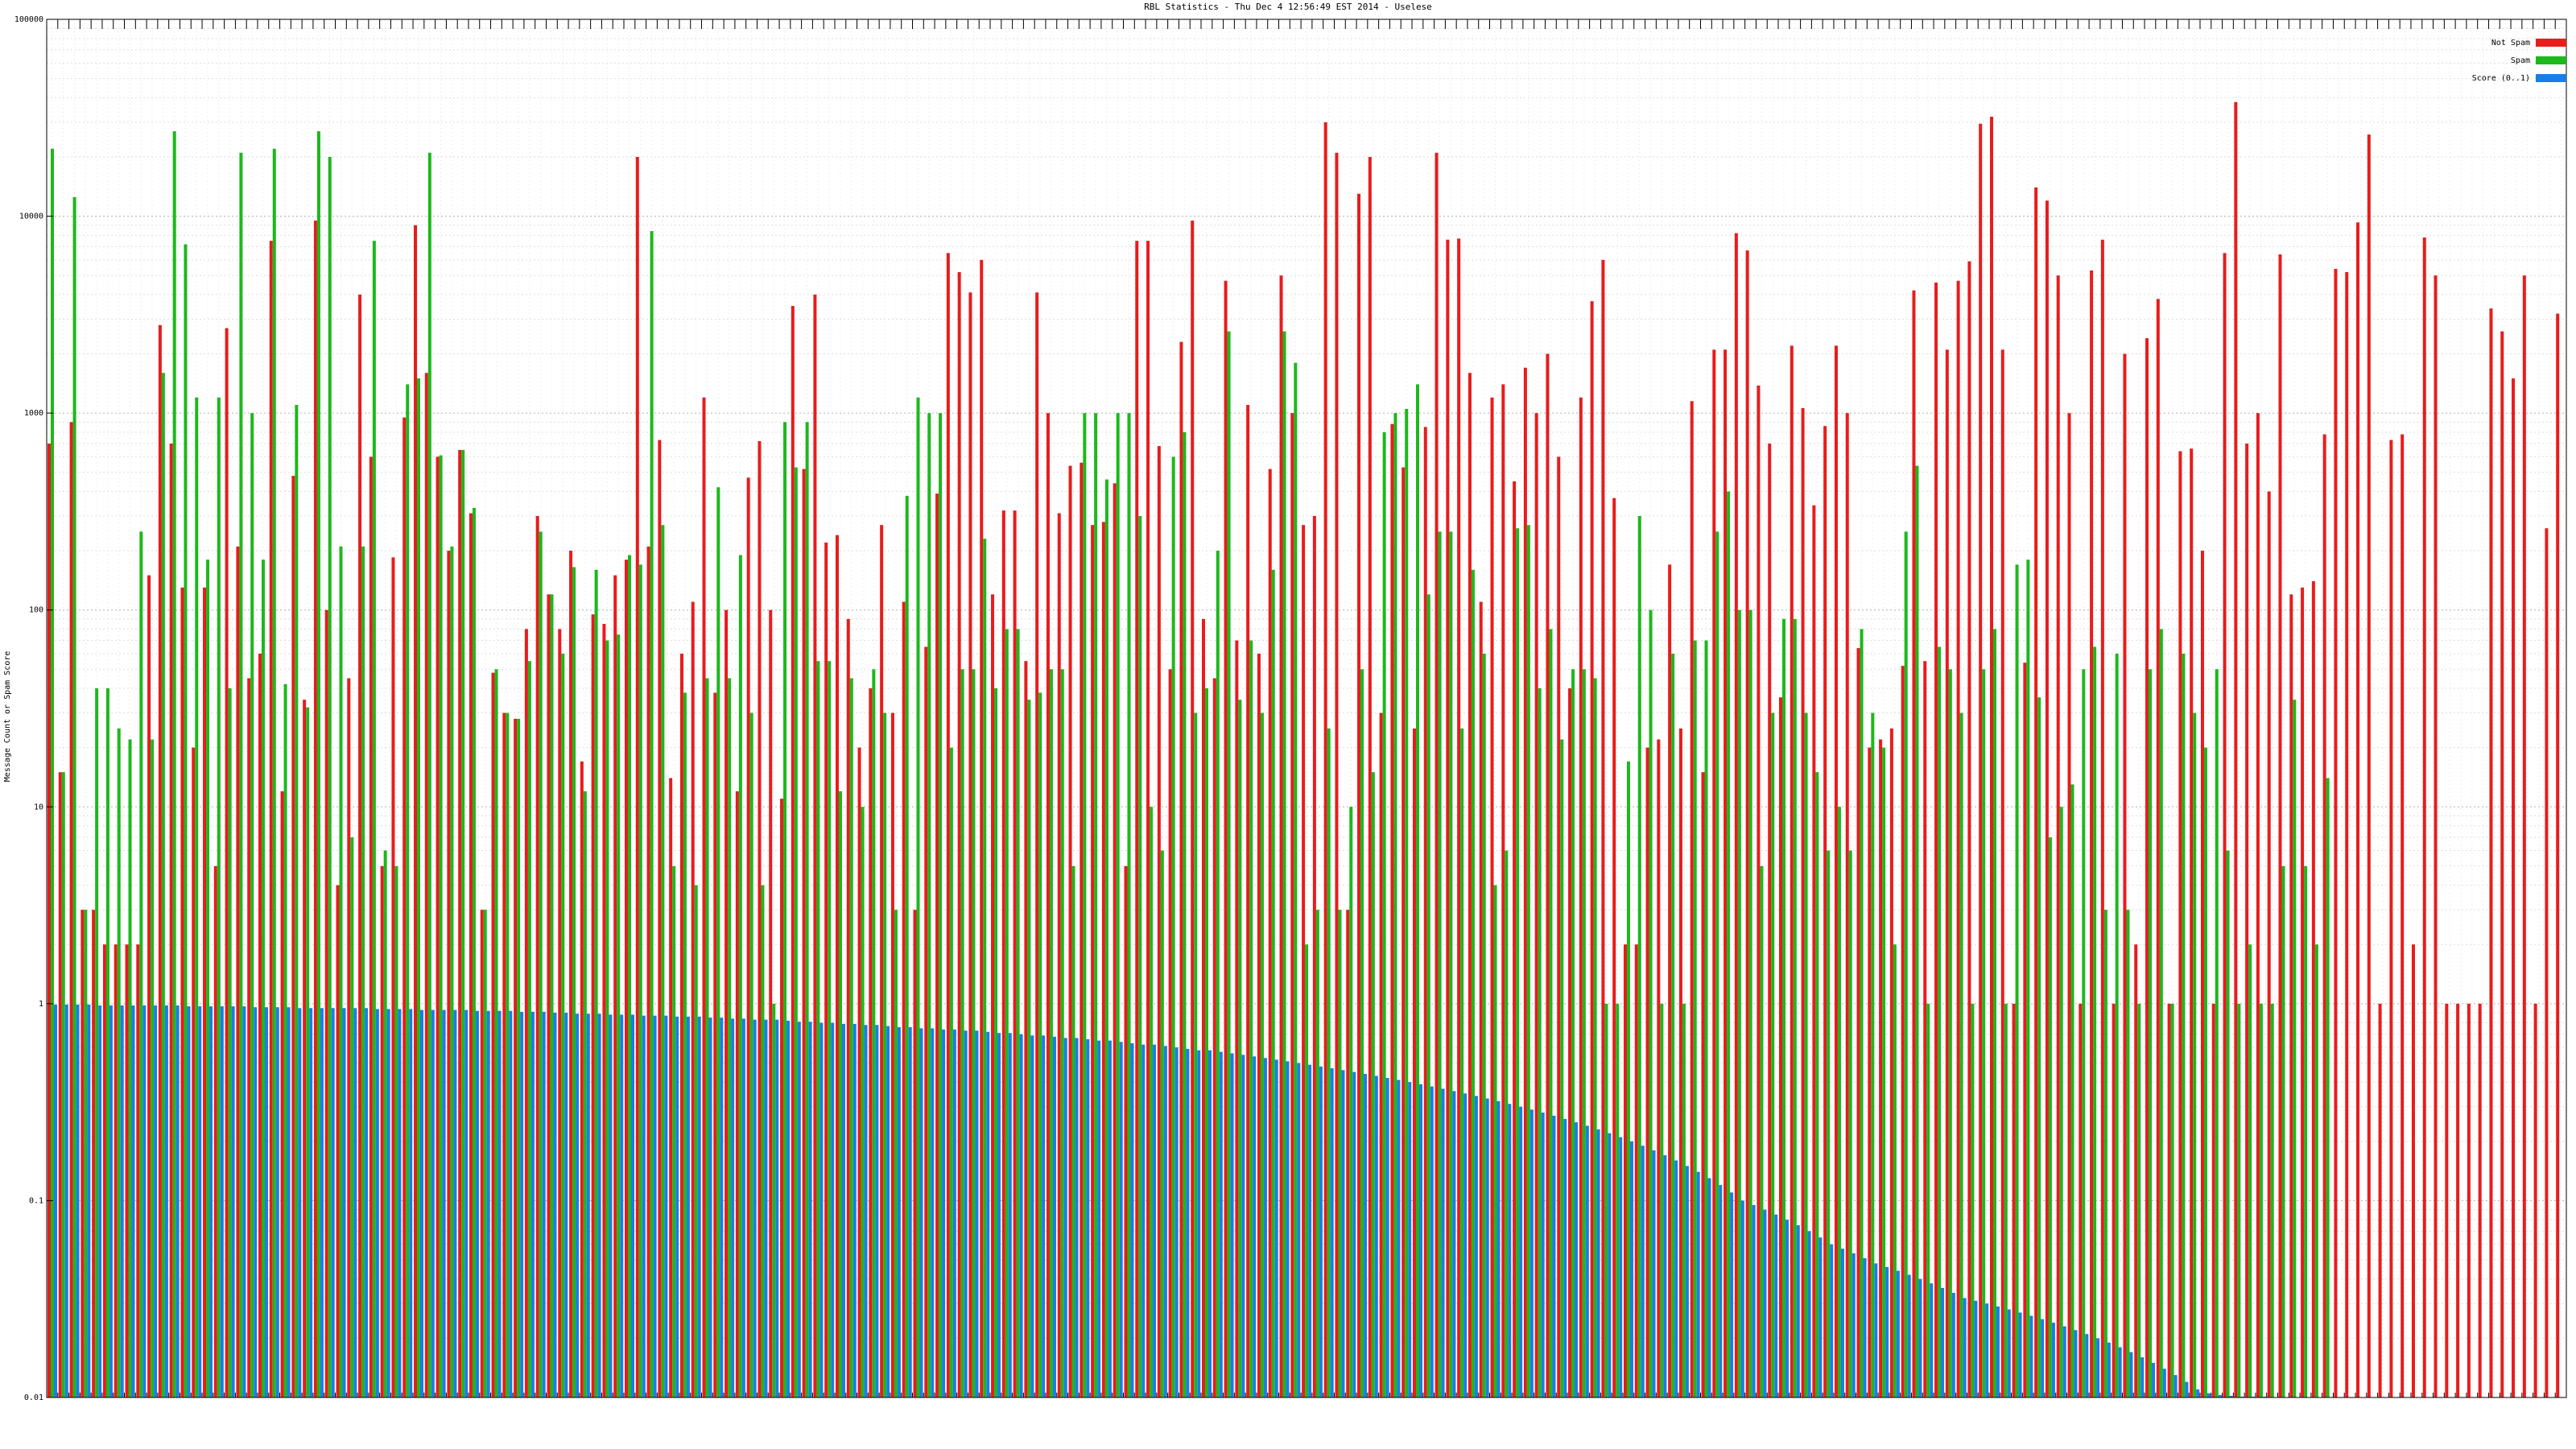  I want to click on bar-score-0-1--35, so click(444, 1203).